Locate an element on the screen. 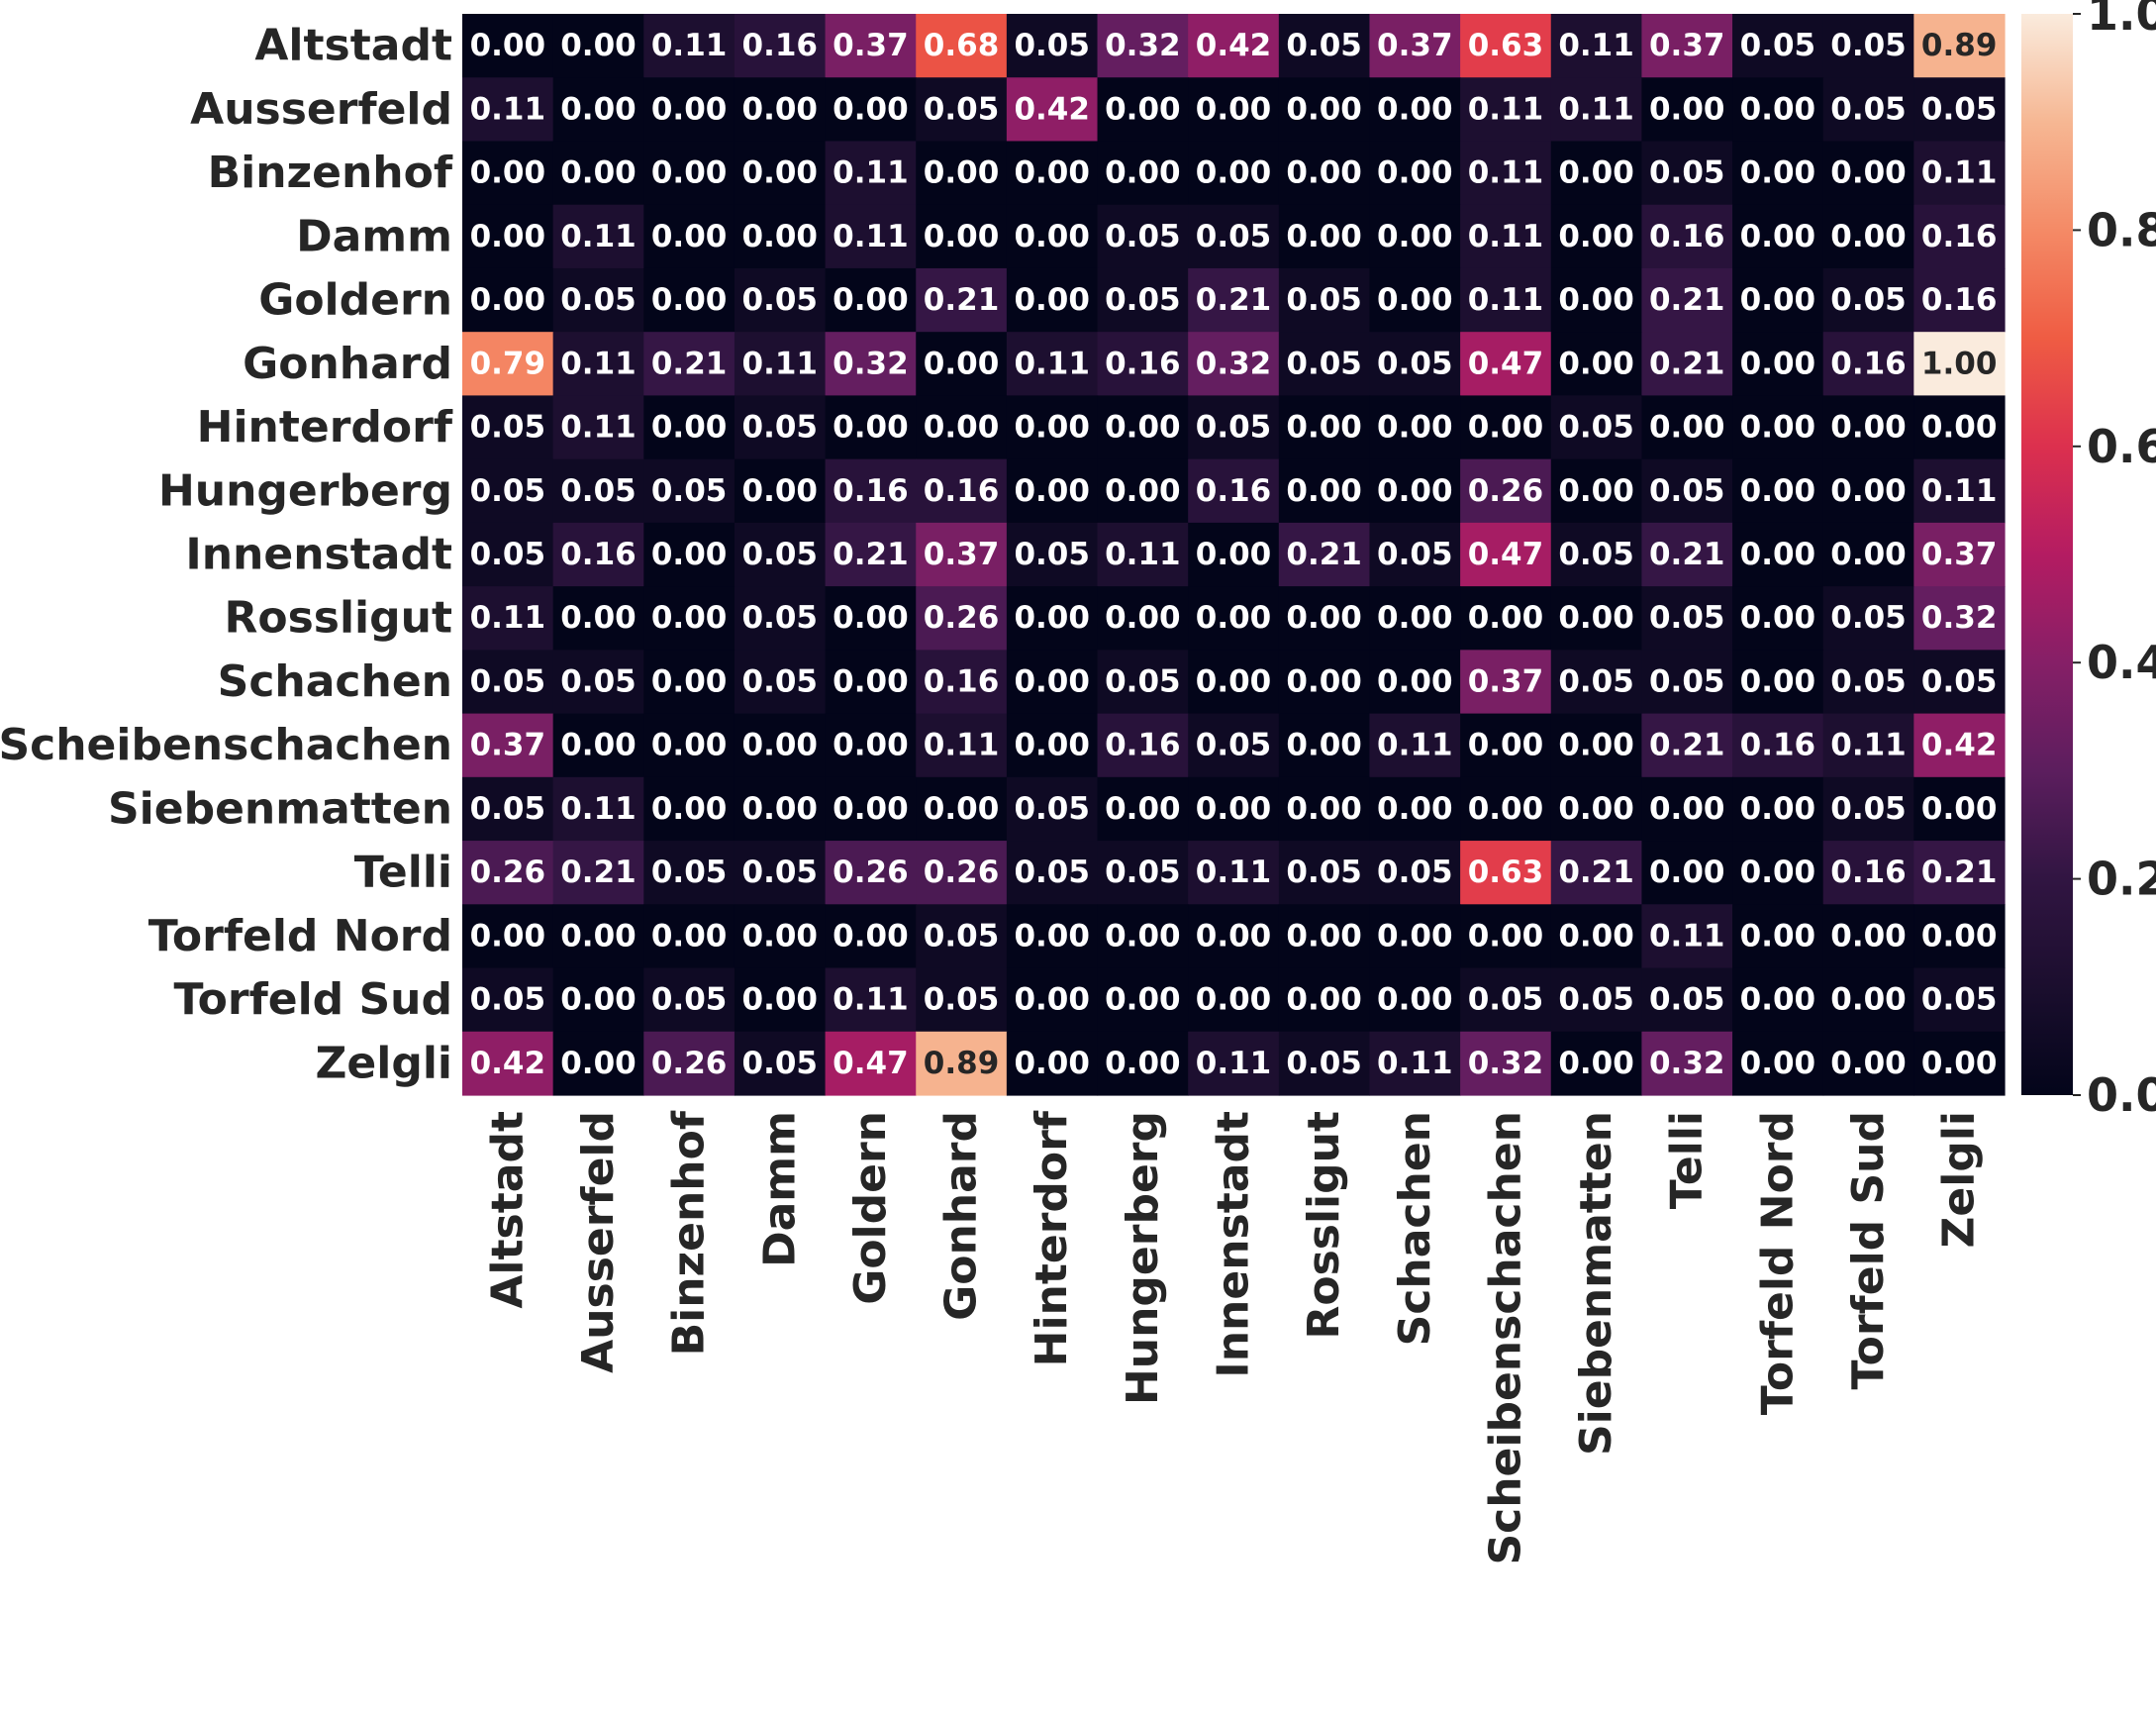  cell-value-label: 0.26 is located at coordinates (508, 873).